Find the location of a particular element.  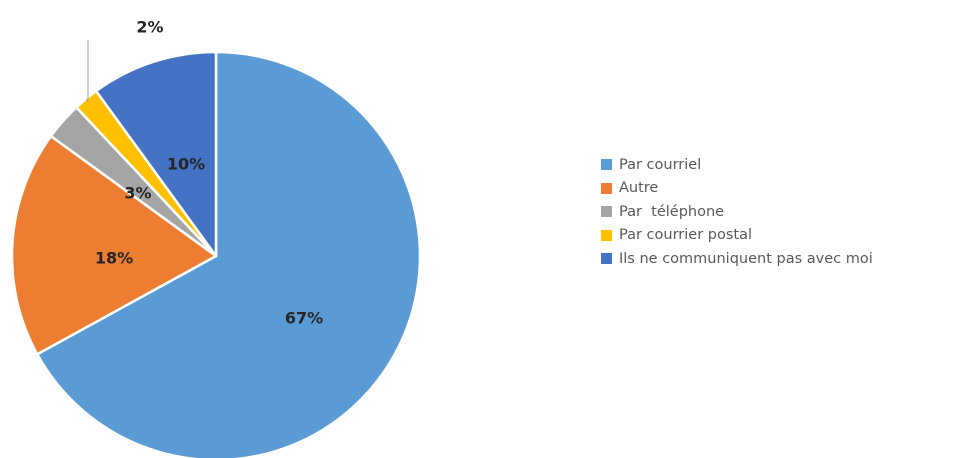

legend-item: Par courrier postal is located at coordinates (737, 236).